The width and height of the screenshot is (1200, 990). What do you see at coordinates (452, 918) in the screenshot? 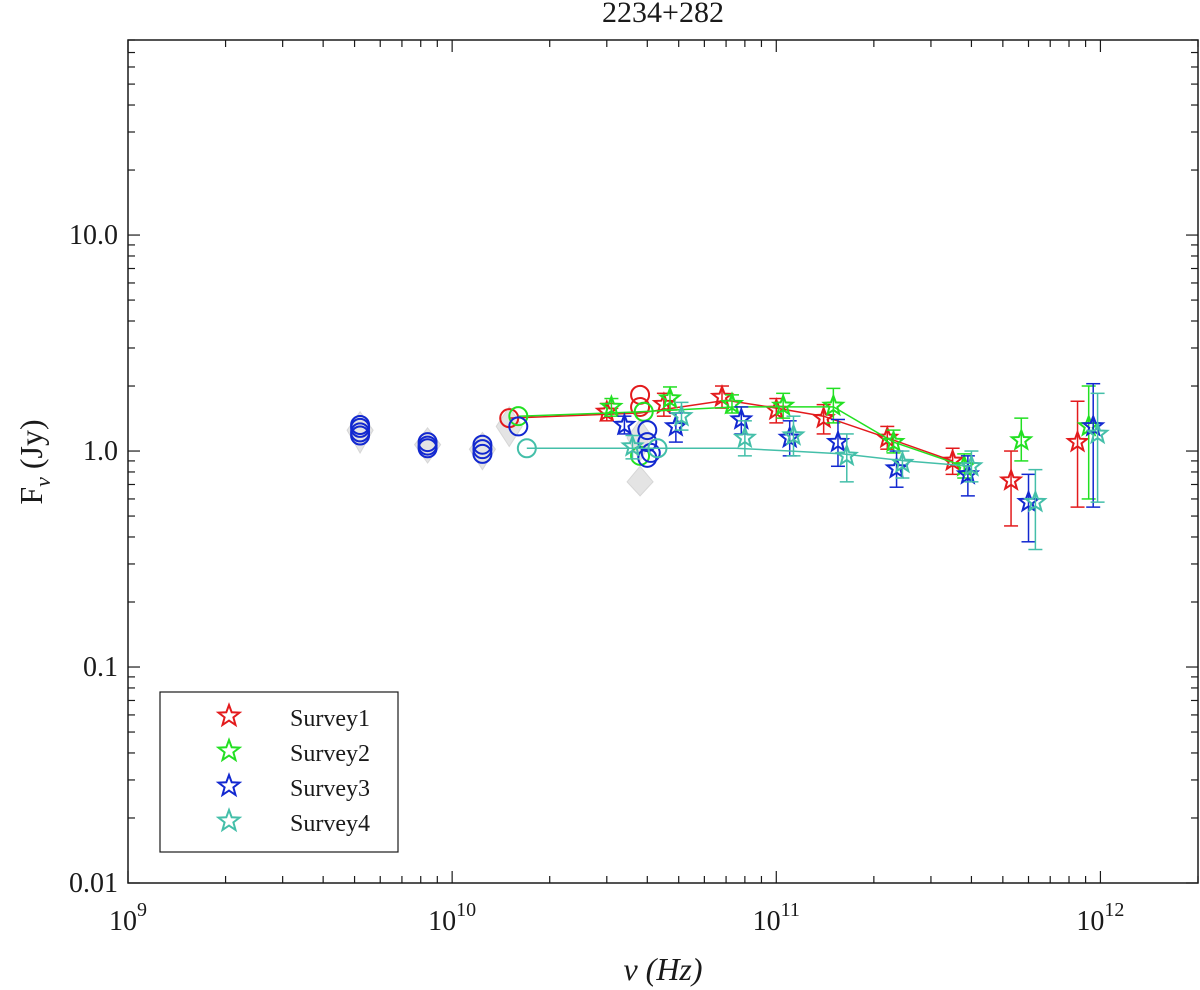
I see `x-tick-label-1: 1010` at bounding box center [452, 918].